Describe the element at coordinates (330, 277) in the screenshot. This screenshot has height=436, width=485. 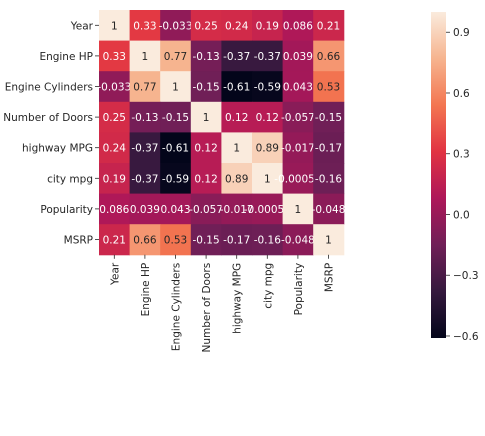
I see `x-tick-label: MSRP` at that location.